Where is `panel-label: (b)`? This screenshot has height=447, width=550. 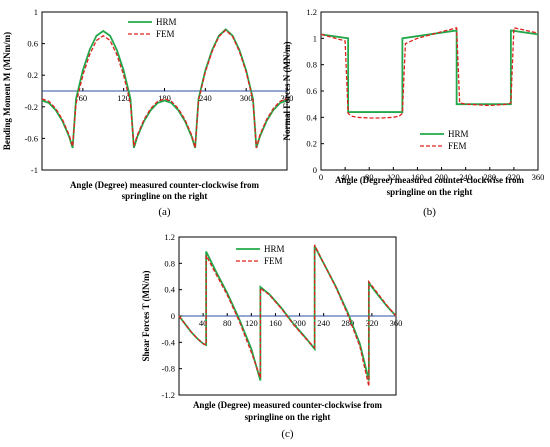
panel-label: (b) is located at coordinates (429, 212).